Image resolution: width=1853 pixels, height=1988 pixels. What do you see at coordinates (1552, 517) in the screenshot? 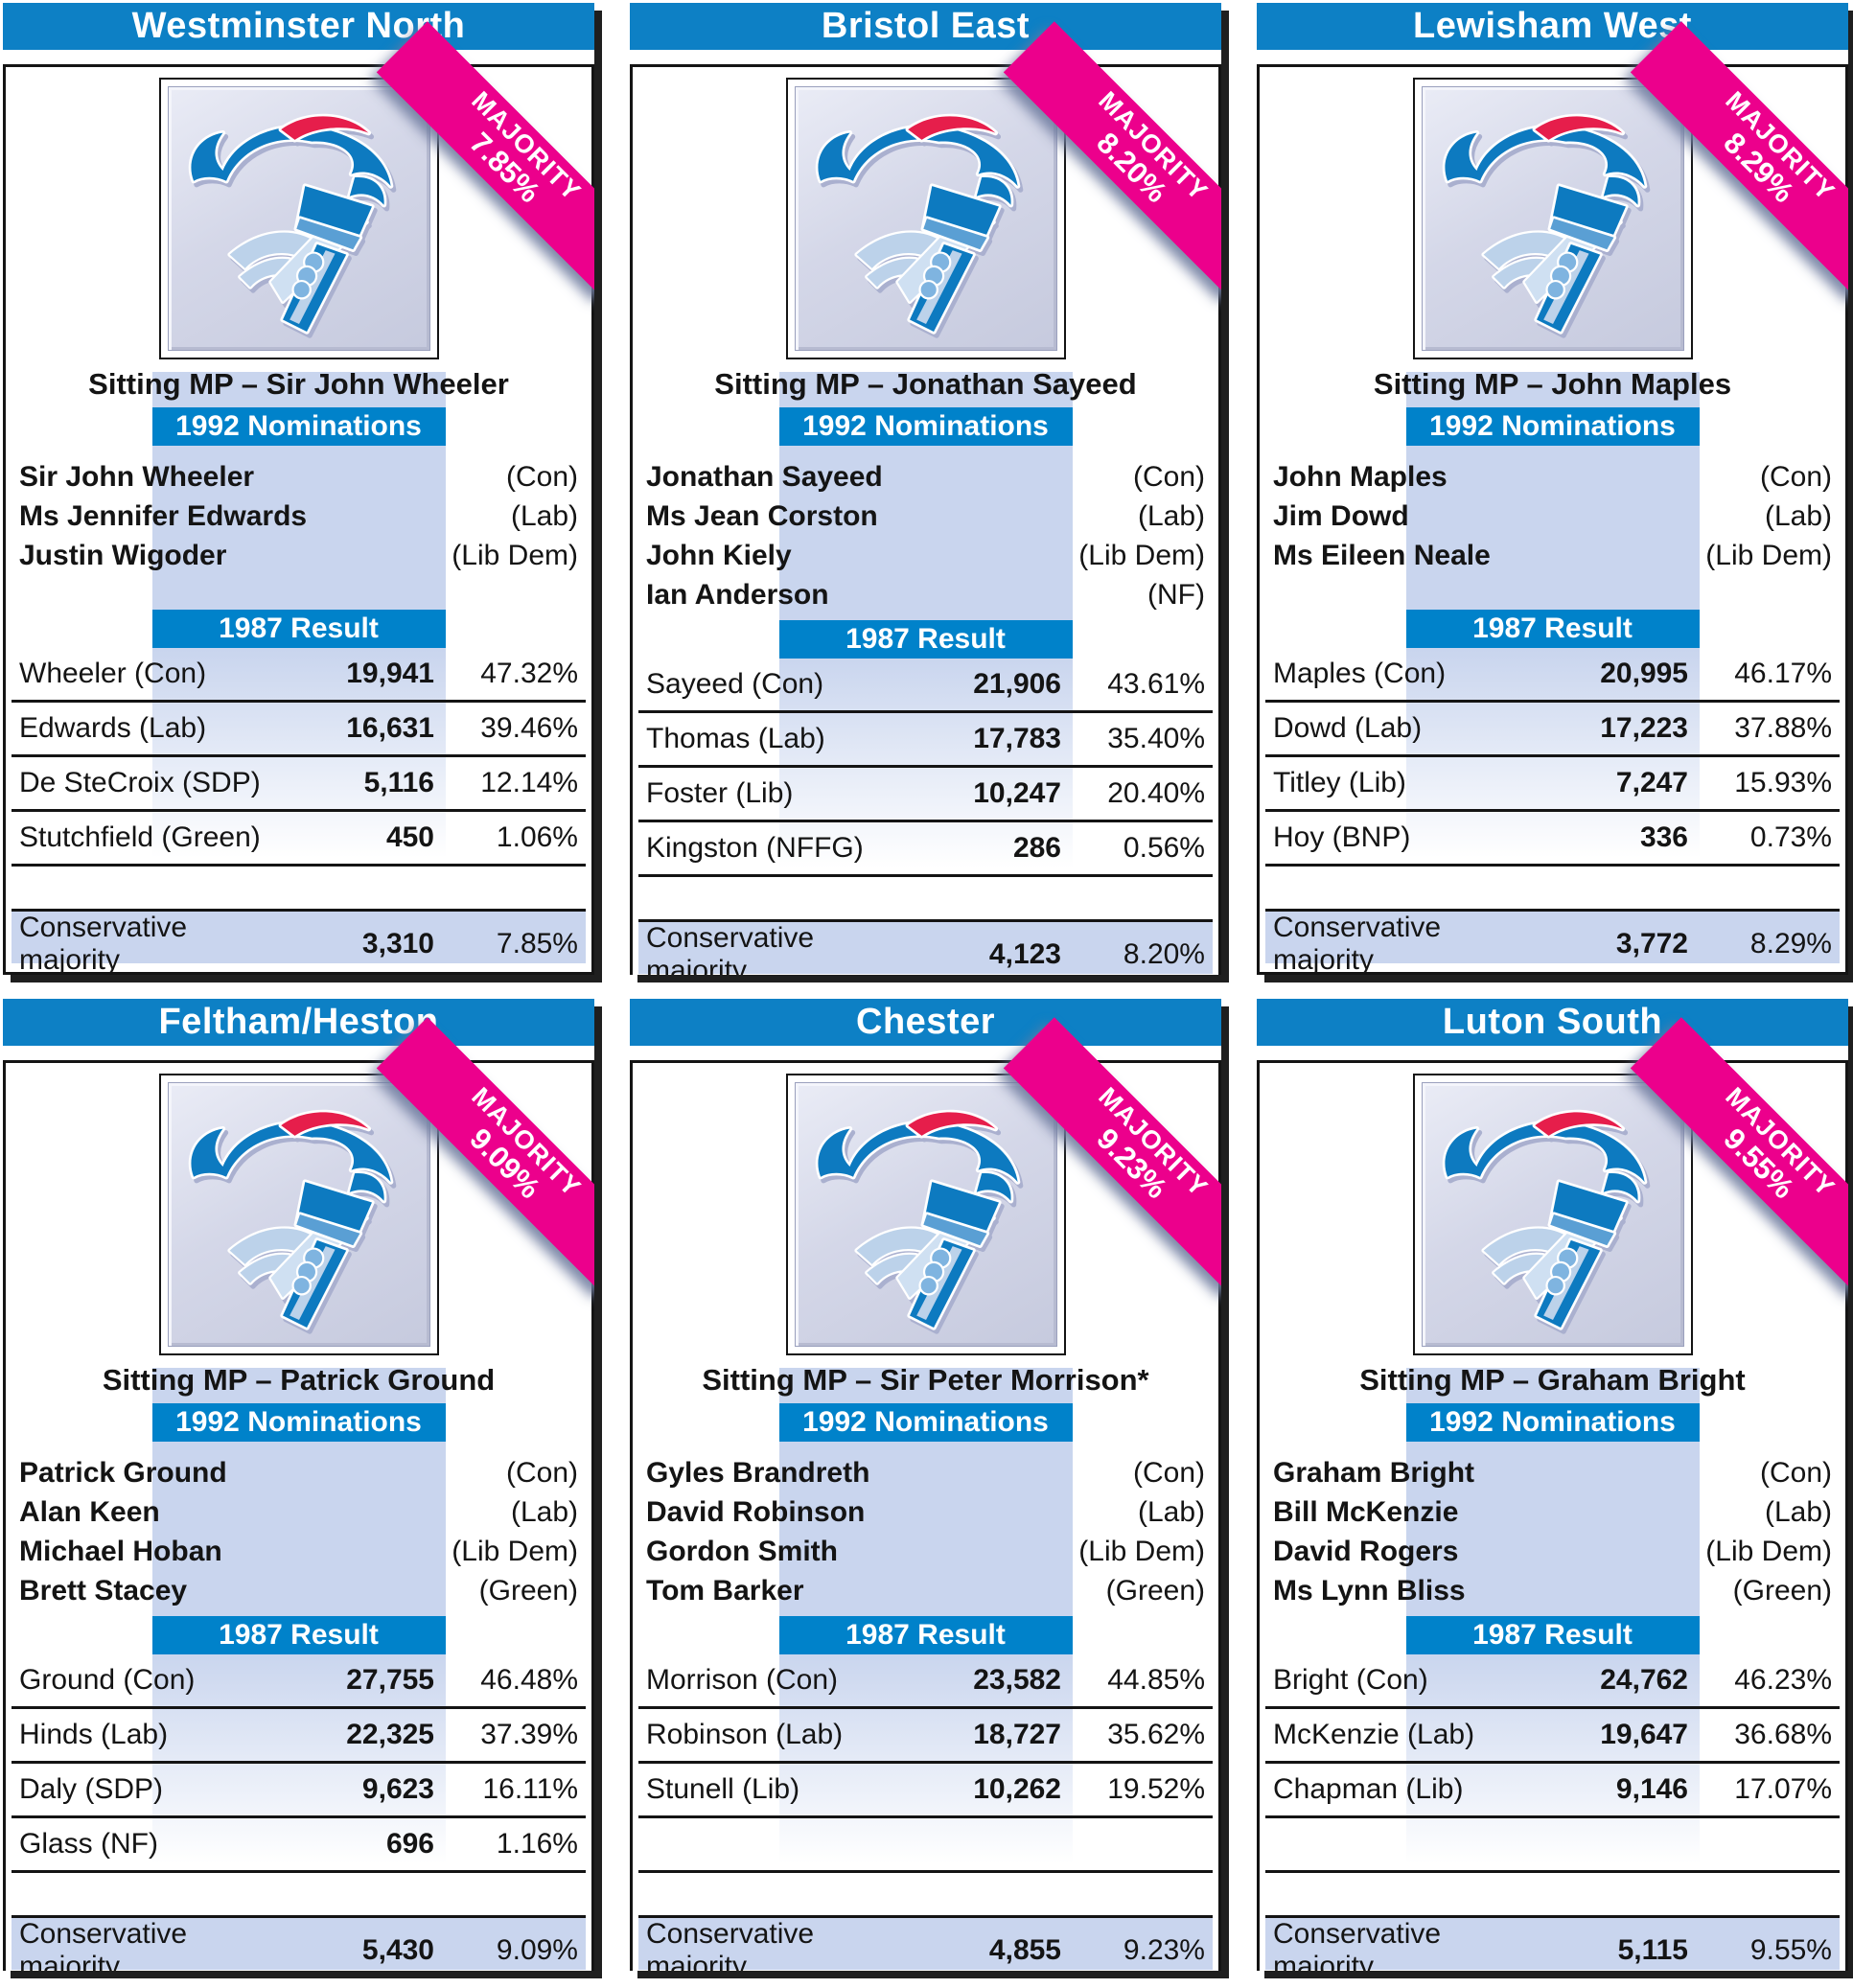
I see `nomination-row: Jim Dowd (Lab)` at bounding box center [1552, 517].